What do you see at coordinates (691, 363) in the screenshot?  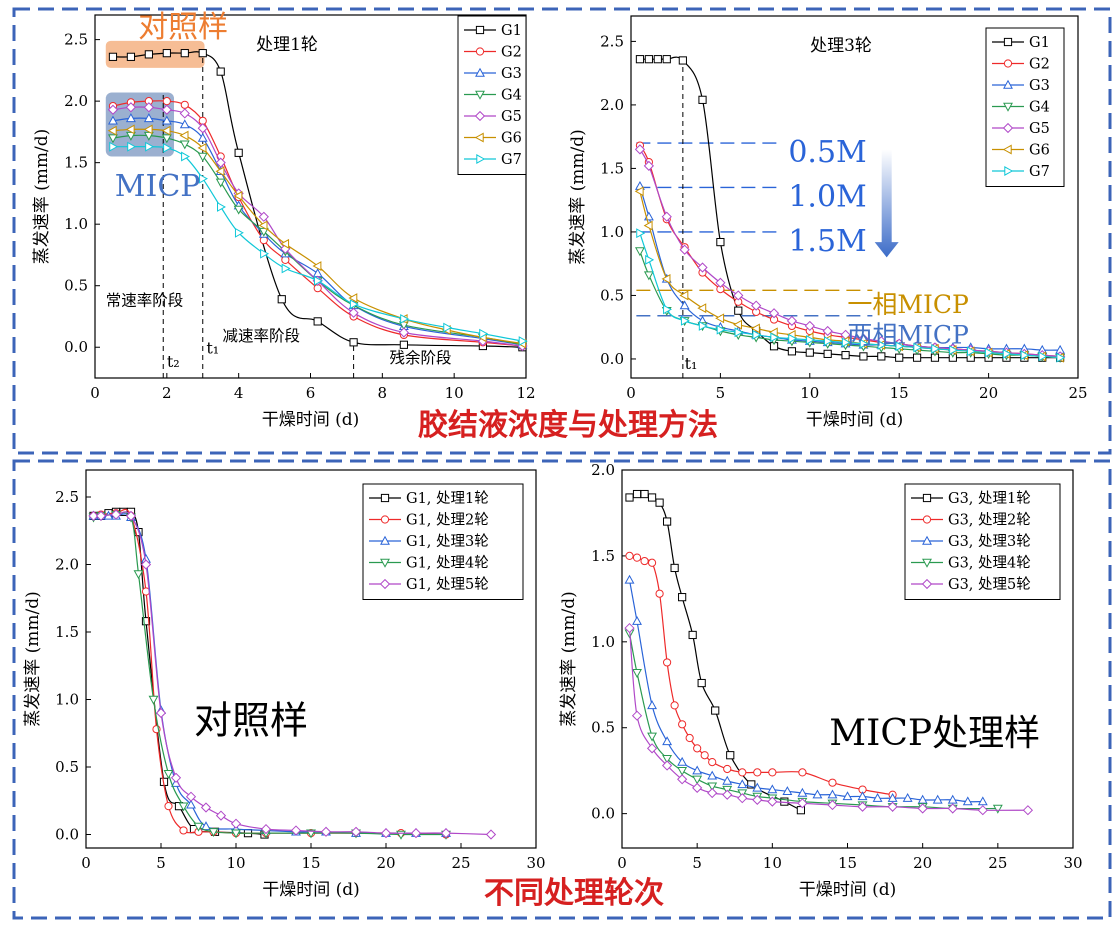 I see `t1-label: t₁` at bounding box center [691, 363].